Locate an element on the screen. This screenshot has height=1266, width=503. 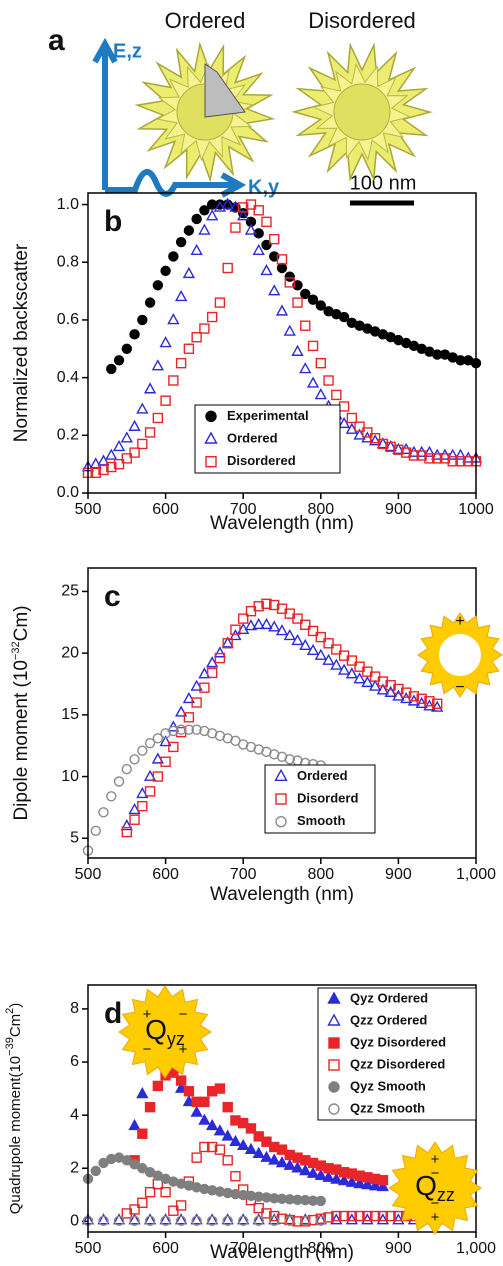
y-axis-title: Dipole moment (10−32Cm) is located at coordinates (21, 712).